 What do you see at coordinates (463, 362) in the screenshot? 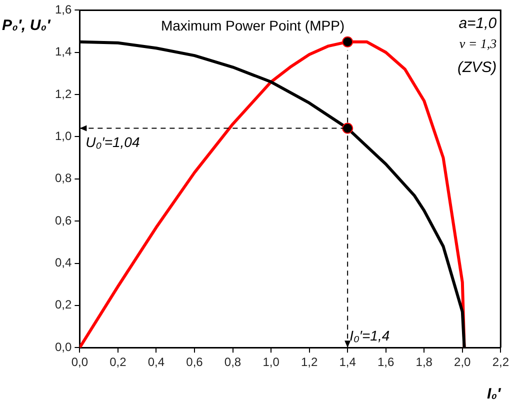
I see `x-tick-label: 2,0` at bounding box center [463, 362].